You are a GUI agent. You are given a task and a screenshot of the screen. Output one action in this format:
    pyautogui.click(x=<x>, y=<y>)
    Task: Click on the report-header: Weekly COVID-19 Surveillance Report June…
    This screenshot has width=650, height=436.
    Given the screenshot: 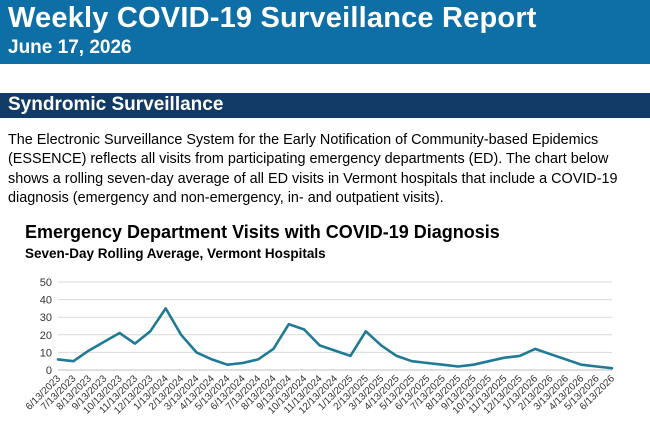 What is the action you would take?
    pyautogui.click(x=325, y=32)
    